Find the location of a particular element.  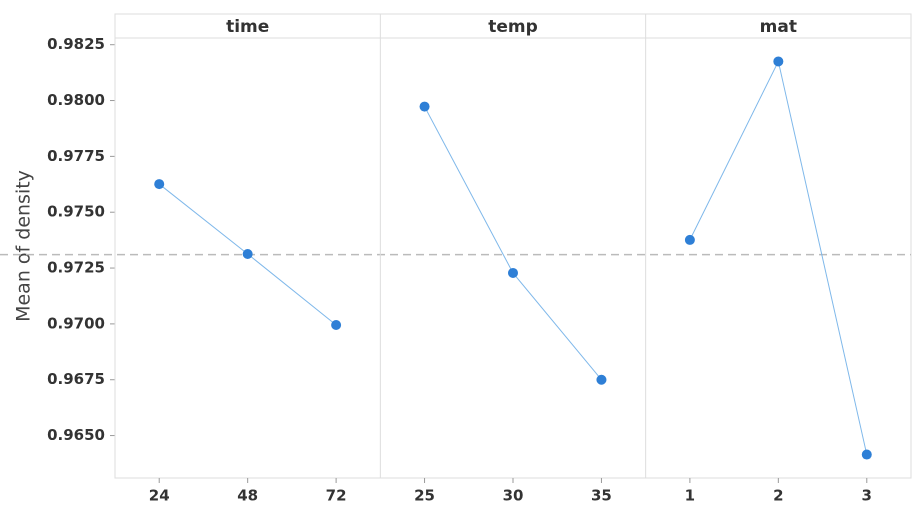

x-tick-label: 24 is located at coordinates (159, 496).